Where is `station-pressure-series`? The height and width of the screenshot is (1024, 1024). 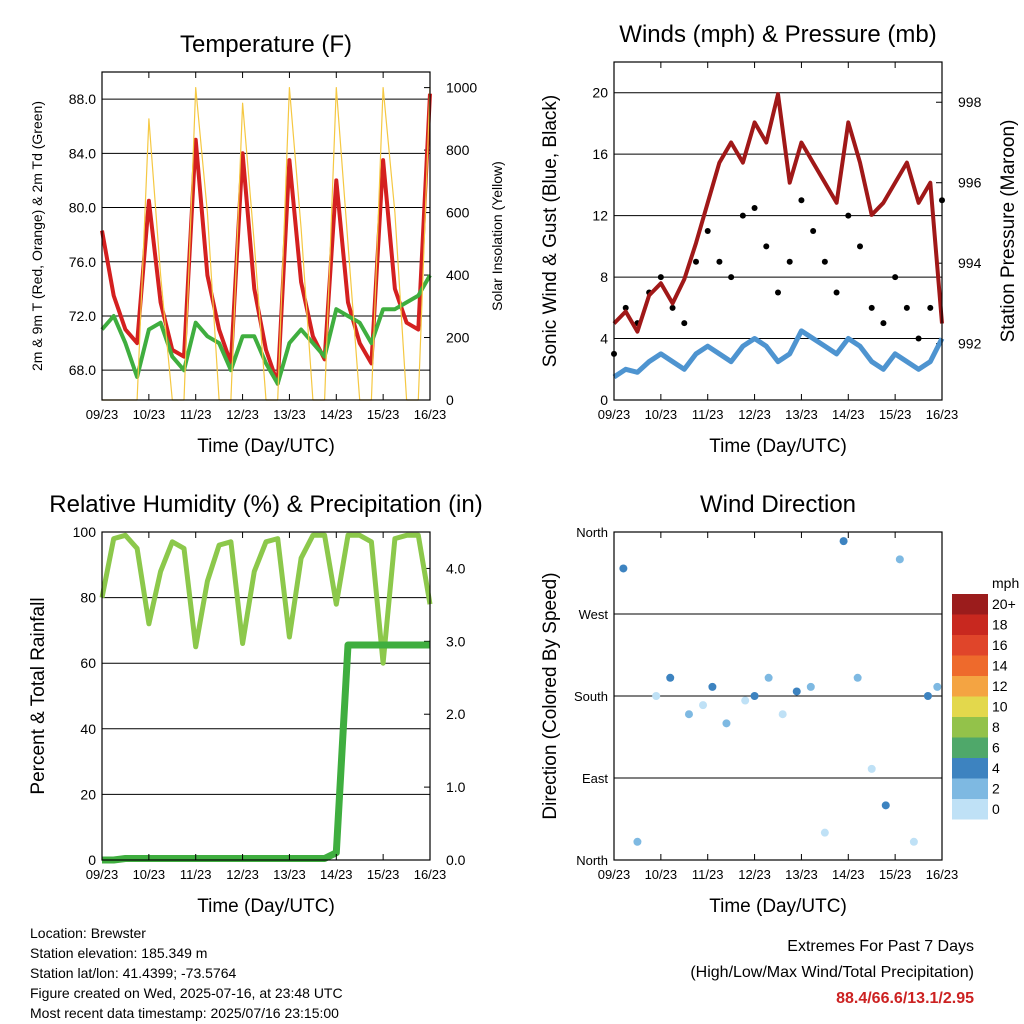 station-pressure-series is located at coordinates (778, 213).